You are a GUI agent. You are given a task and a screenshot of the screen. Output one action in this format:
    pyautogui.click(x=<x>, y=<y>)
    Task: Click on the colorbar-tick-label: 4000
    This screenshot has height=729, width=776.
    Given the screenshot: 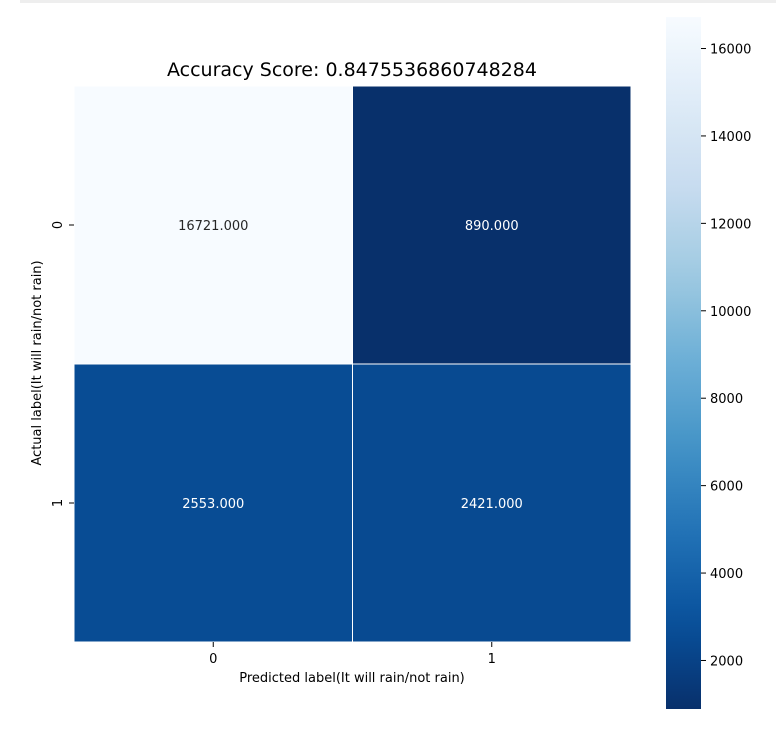 What is the action you would take?
    pyautogui.click(x=726, y=574)
    